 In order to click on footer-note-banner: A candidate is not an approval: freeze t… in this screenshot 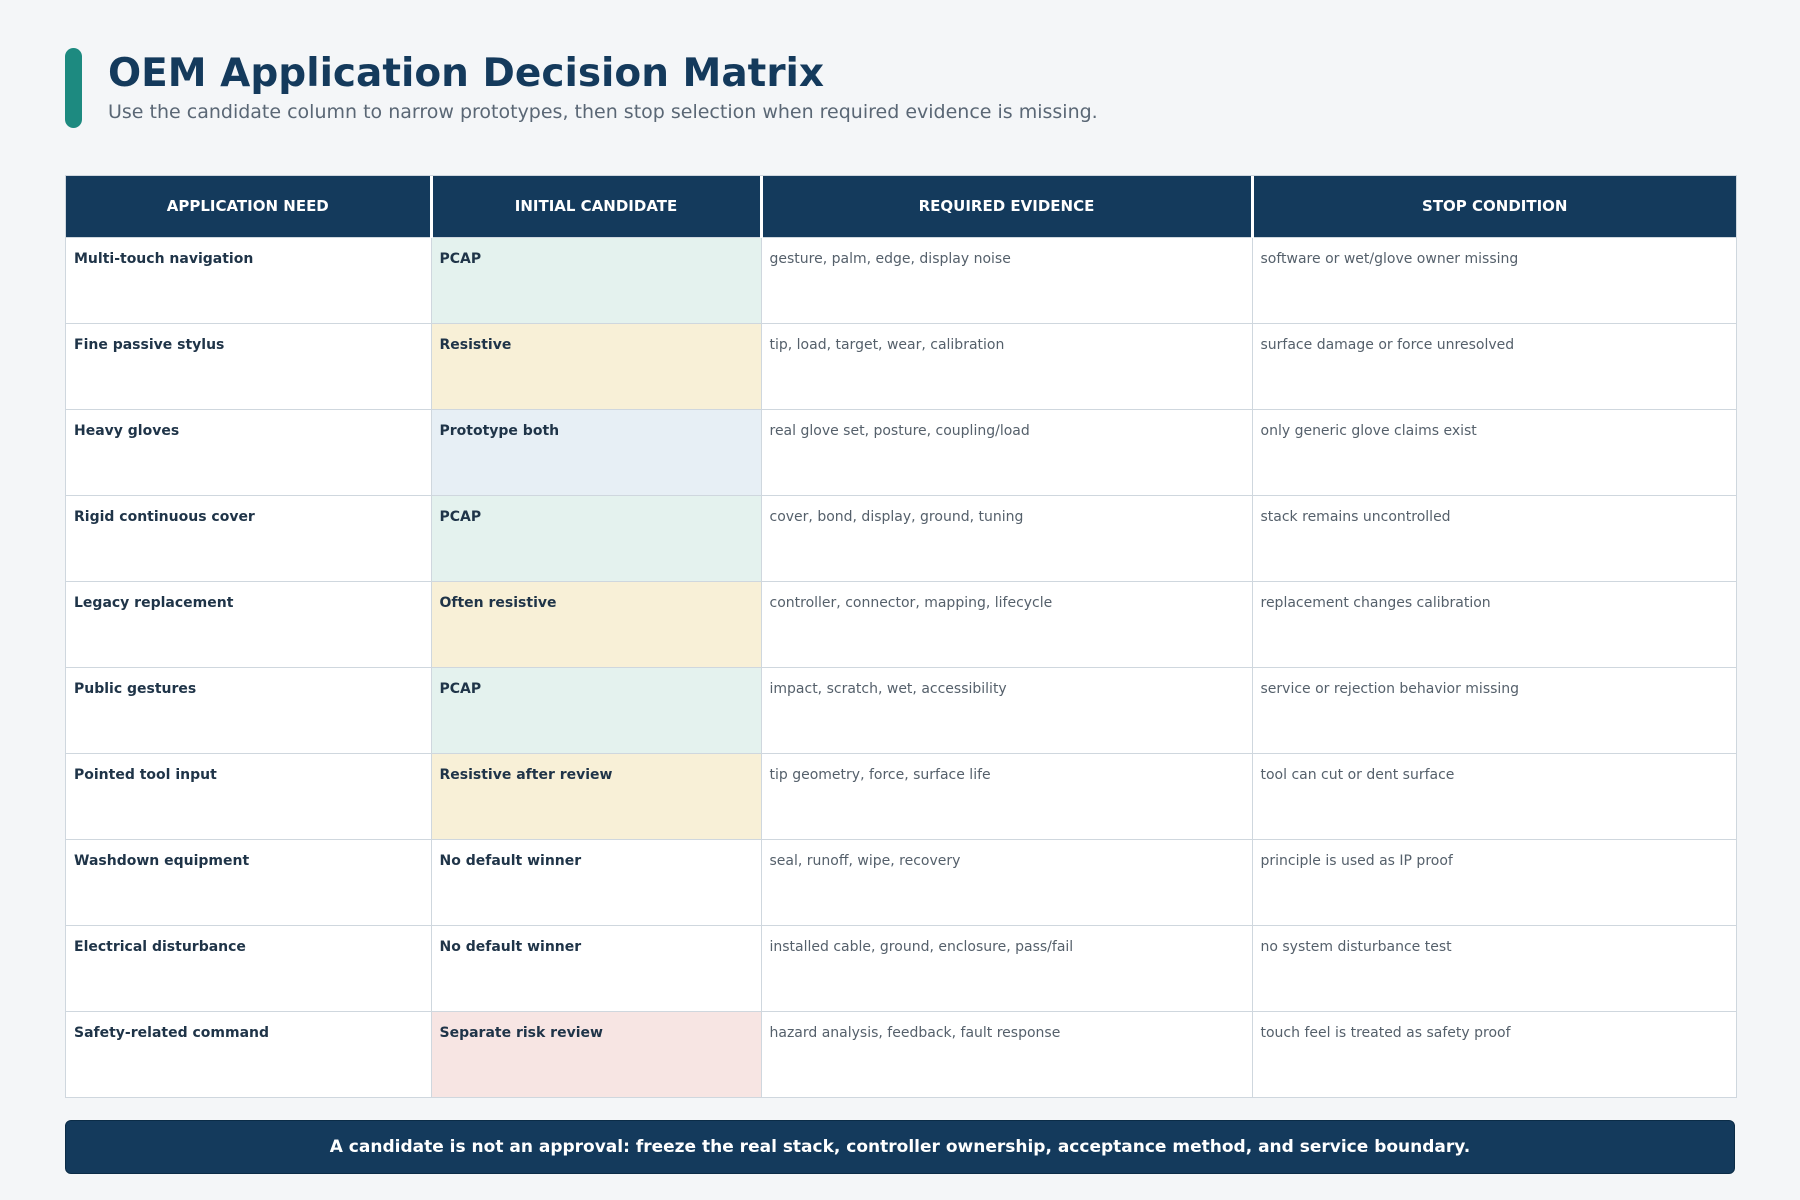, I will do `click(900, 1147)`.